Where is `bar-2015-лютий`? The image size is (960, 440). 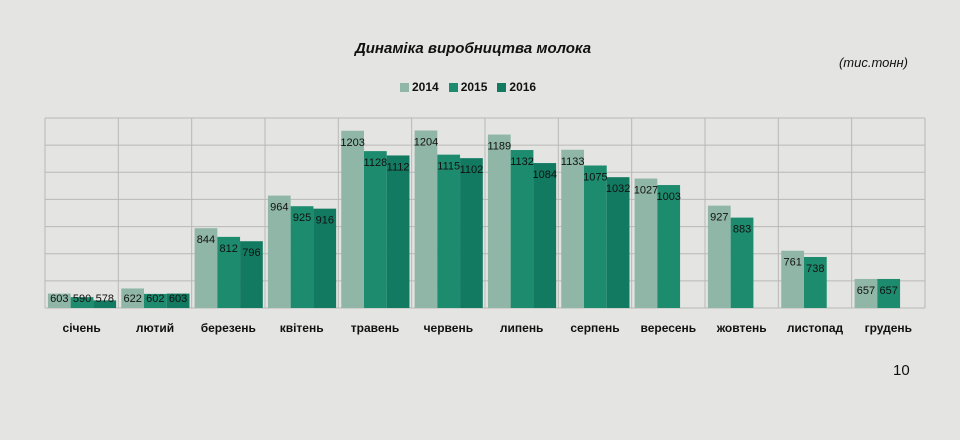
bar-2015-лютий is located at coordinates (155, 300).